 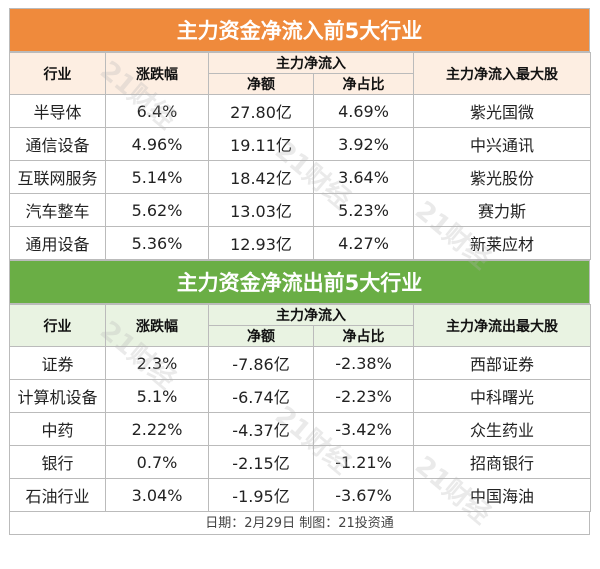 What do you see at coordinates (363, 210) in the screenshot?
I see `cell-ratio: 5.23%` at bounding box center [363, 210].